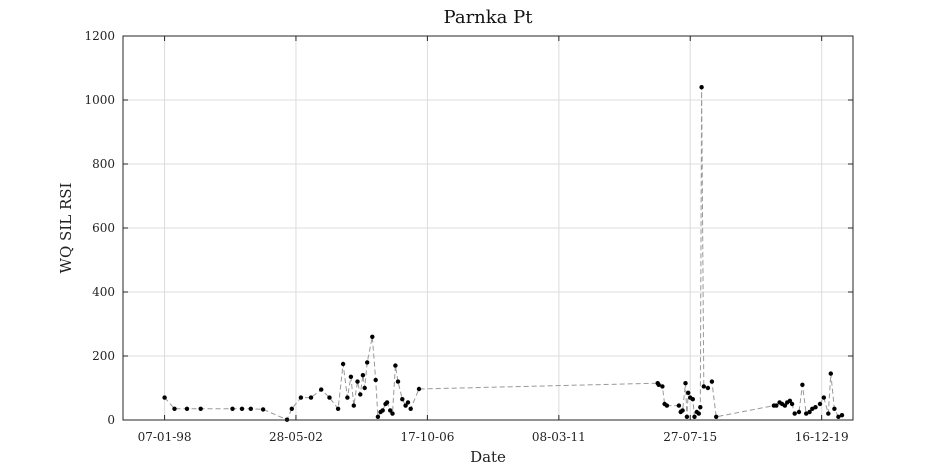 The image size is (945, 472). What do you see at coordinates (99, 100) in the screenshot?
I see `y-tick-label: 1000` at bounding box center [99, 100].